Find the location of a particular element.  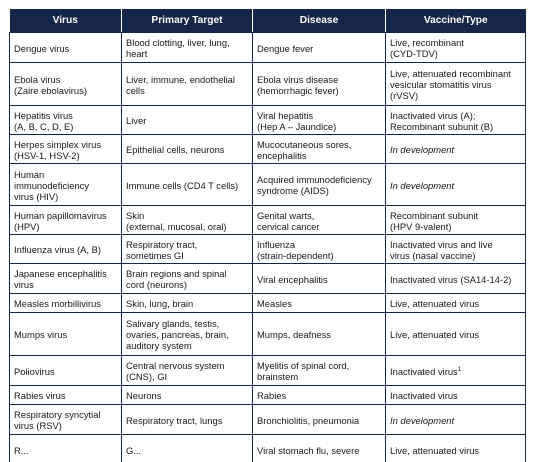

cell-disease: Influenza (strain-dependent) is located at coordinates (319, 249).